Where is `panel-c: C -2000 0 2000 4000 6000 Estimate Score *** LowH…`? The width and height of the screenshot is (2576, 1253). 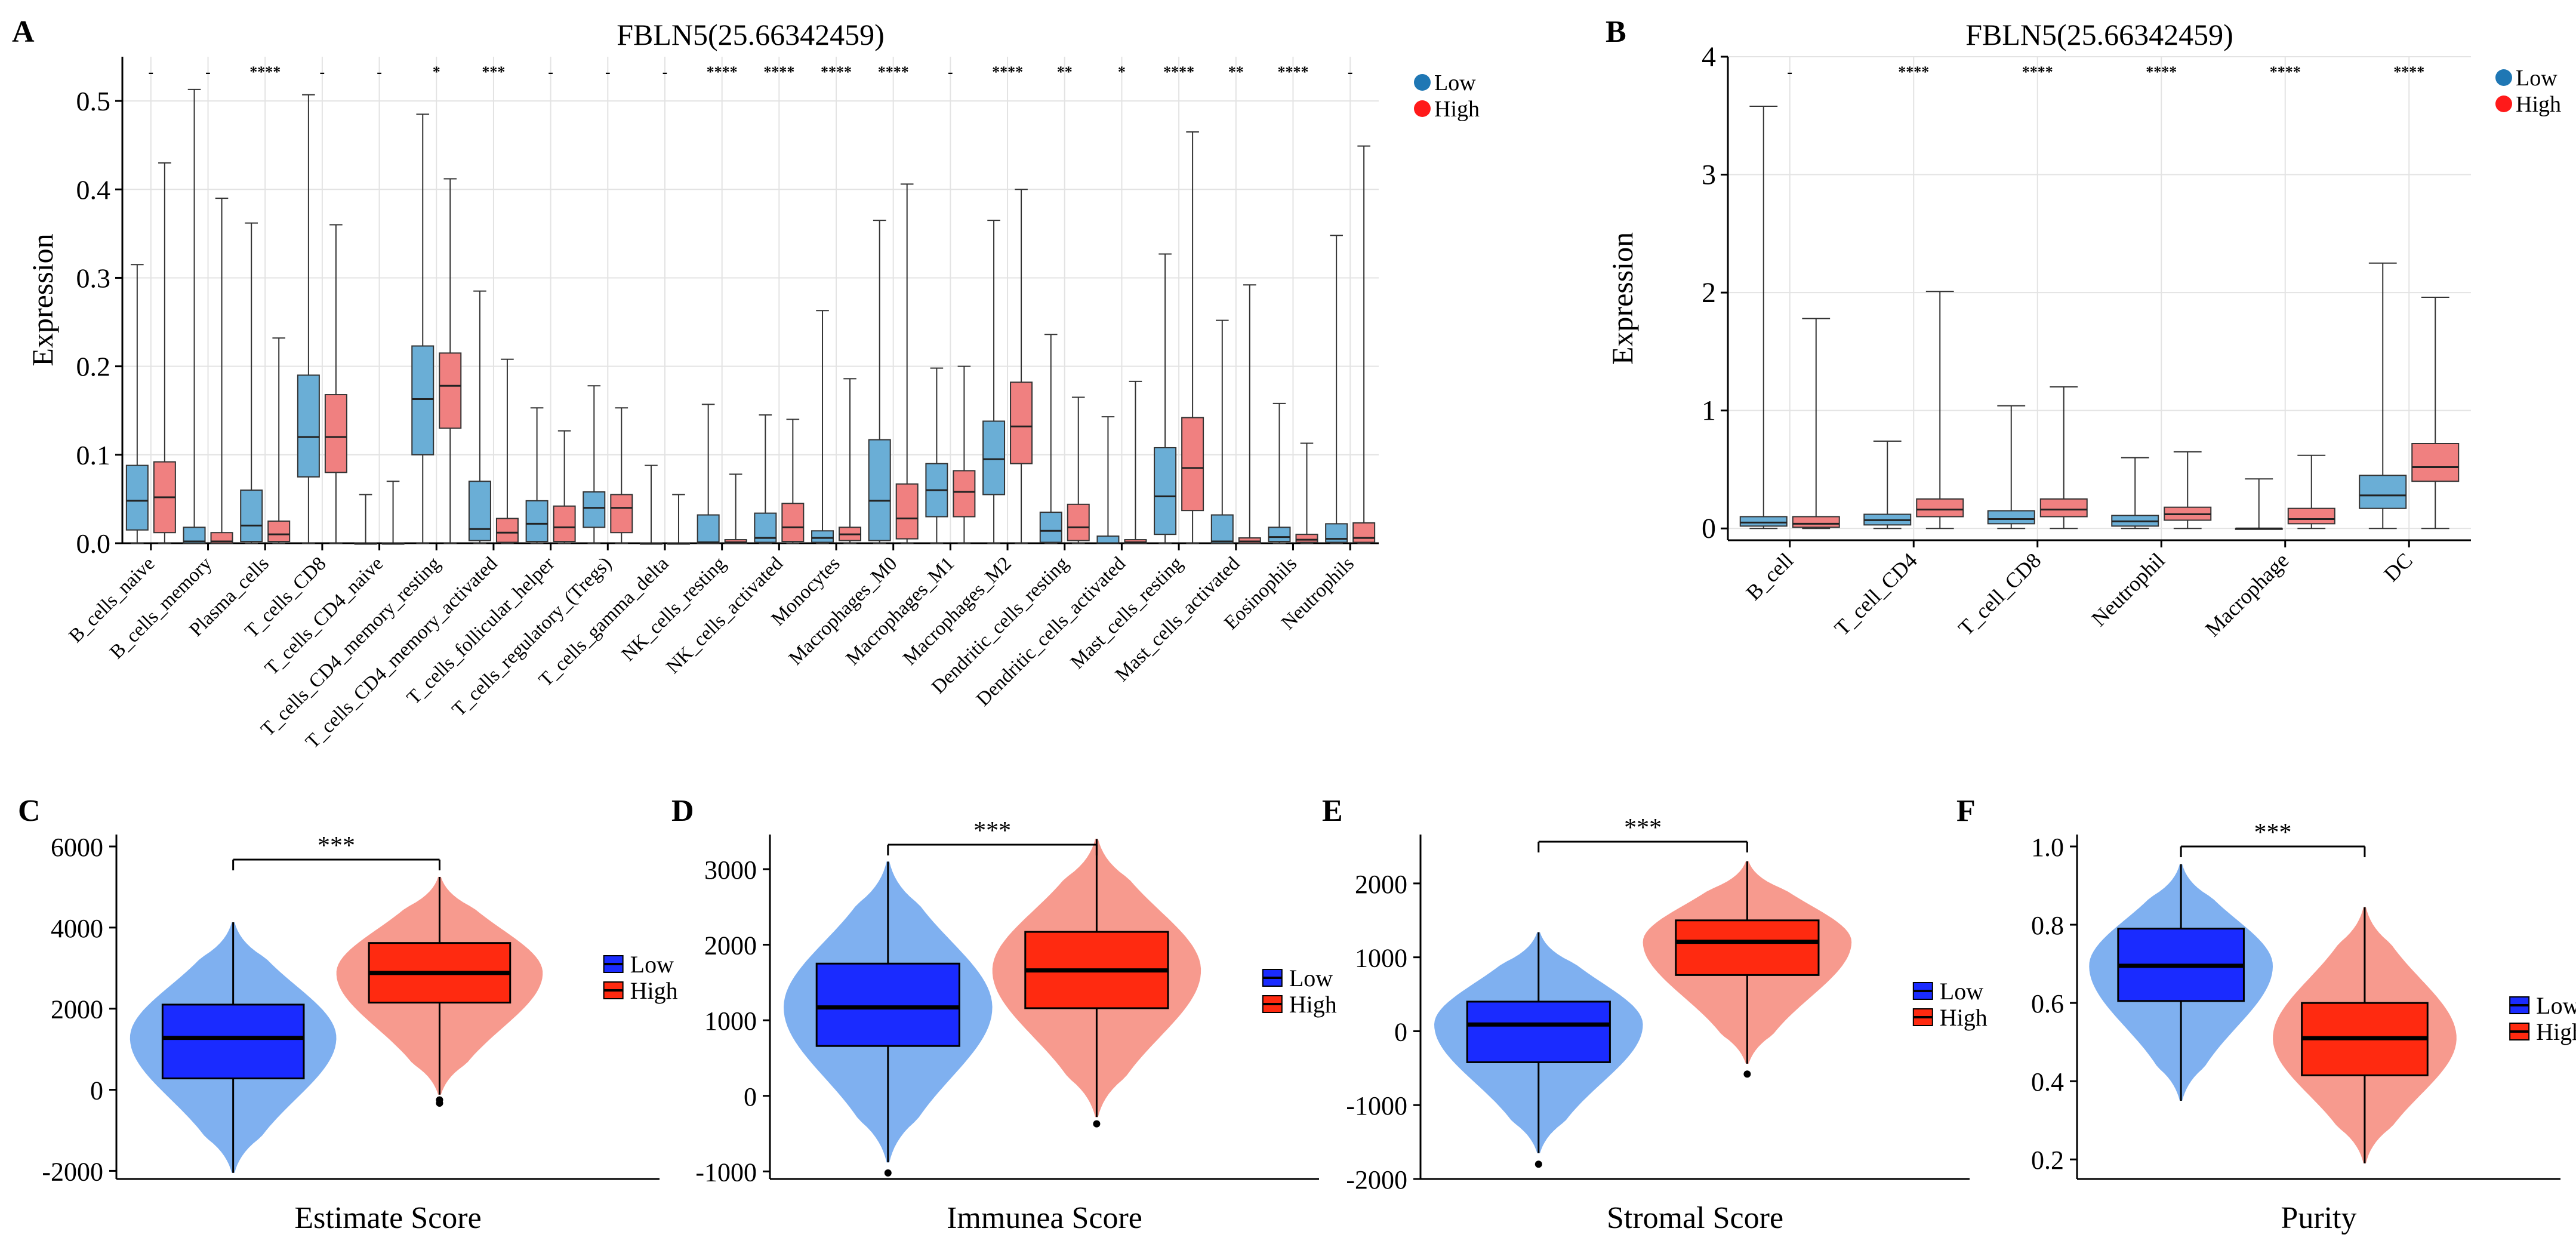
panel-c: C -2000 0 2000 4000 6000 Estimate Score *** LowH… is located at coordinates (348, 1014).